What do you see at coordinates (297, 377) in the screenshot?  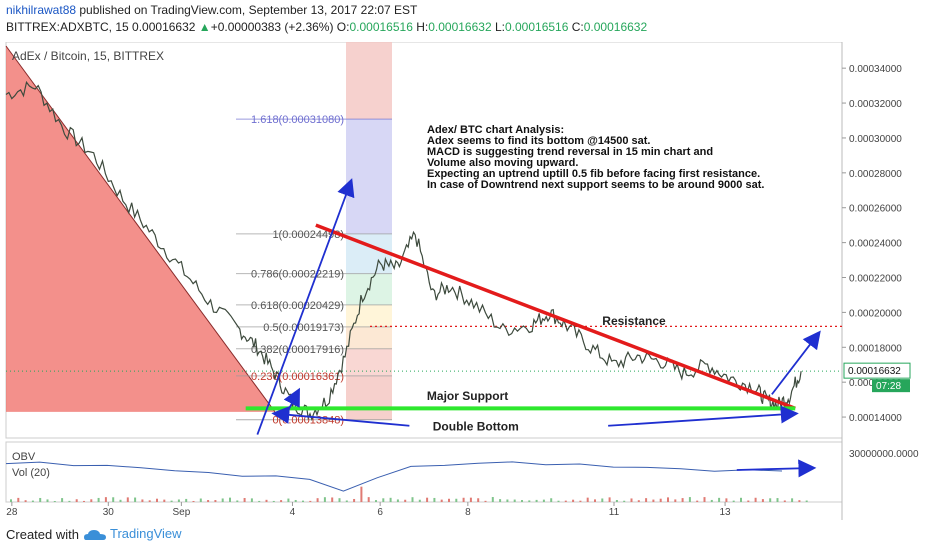 I see `fib-level-label: 0.236(0.00016361)` at bounding box center [297, 377].